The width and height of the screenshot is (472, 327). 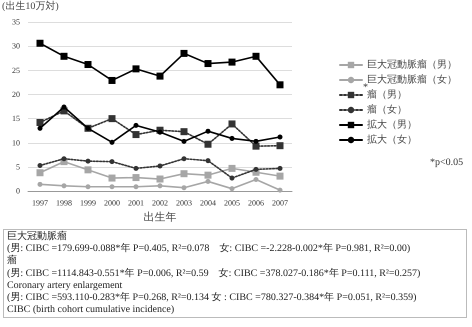 I want to click on y-tick-label: 5, so click(x=18, y=167).